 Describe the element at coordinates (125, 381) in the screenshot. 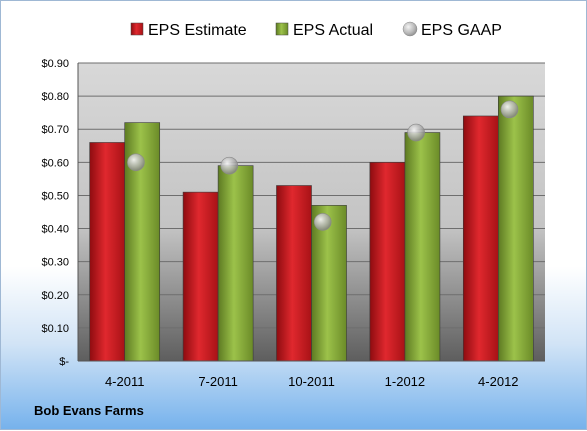

I see `x-tick-label: 4-2011` at that location.